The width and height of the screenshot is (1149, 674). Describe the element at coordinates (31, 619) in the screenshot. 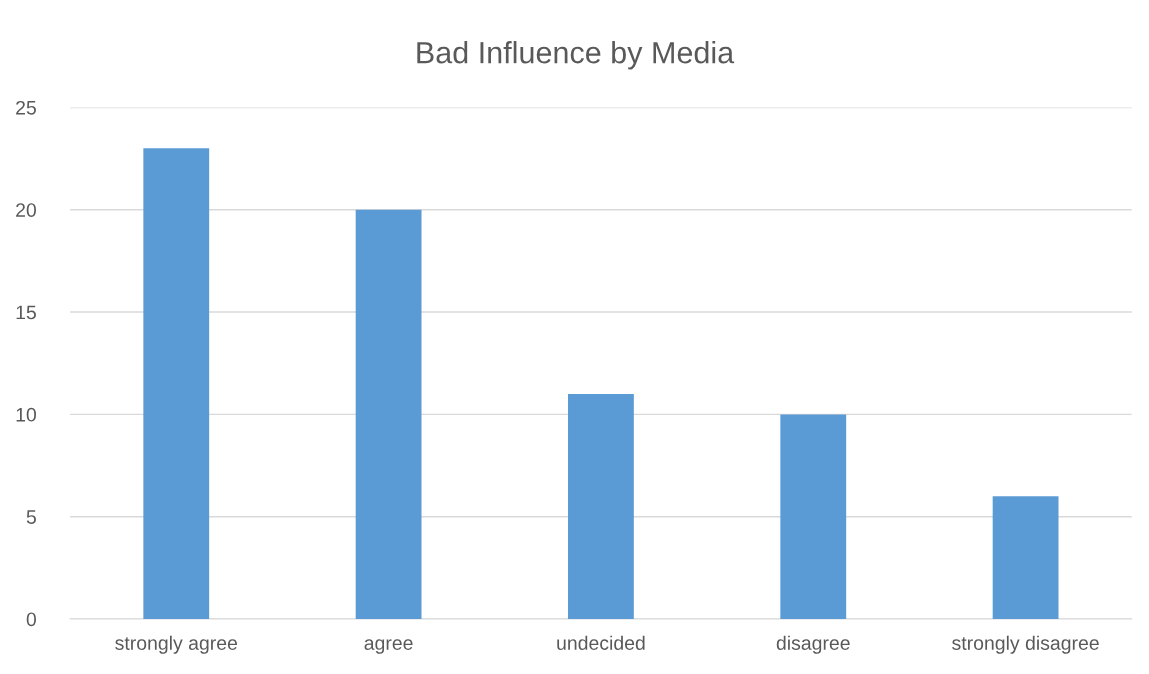

I see `y-tick-label: 0` at that location.